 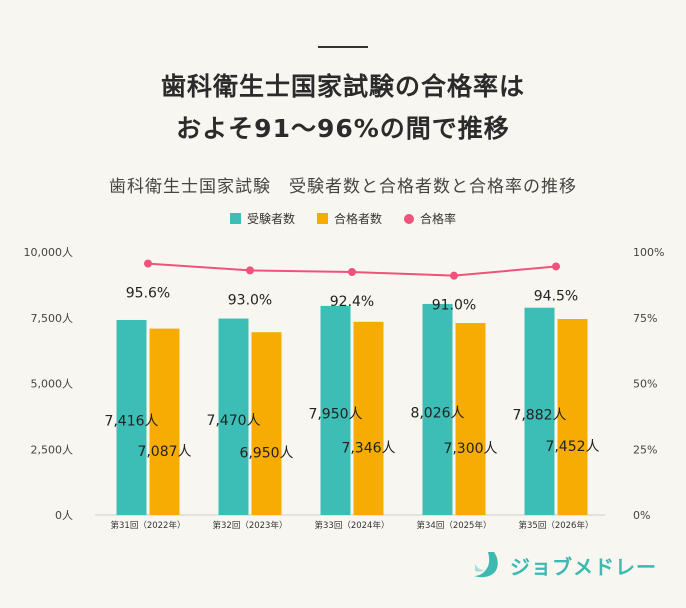 What do you see at coordinates (322, 218) in the screenshot?
I see `legend-swatch-passers` at bounding box center [322, 218].